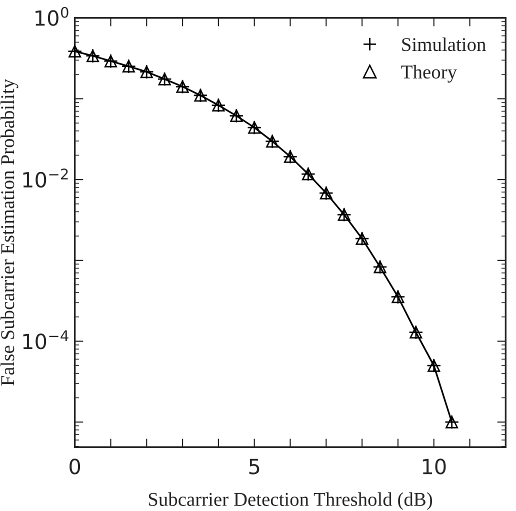 Image resolution: width=516 pixels, height=511 pixels. I want to click on legend-label: Theory, so click(429, 73).